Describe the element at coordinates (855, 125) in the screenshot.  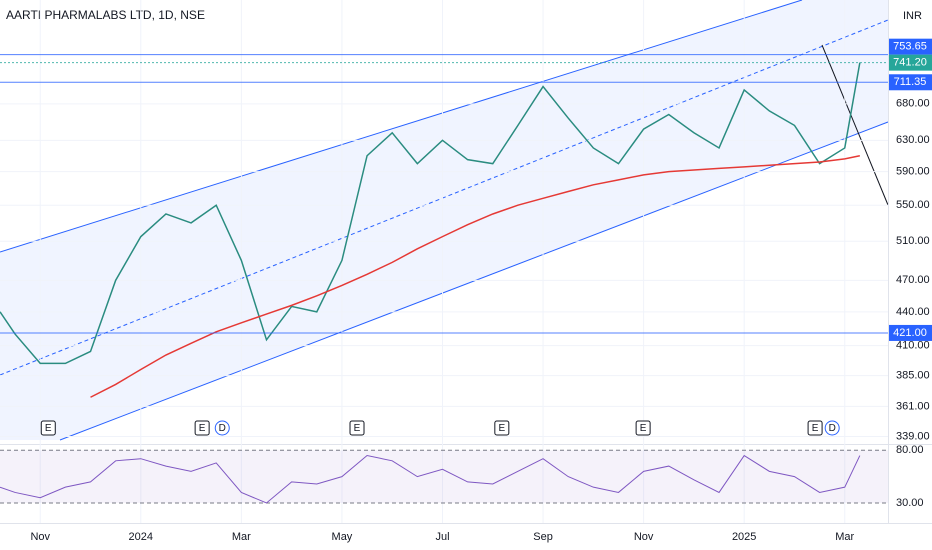
I see `trend-line` at that location.